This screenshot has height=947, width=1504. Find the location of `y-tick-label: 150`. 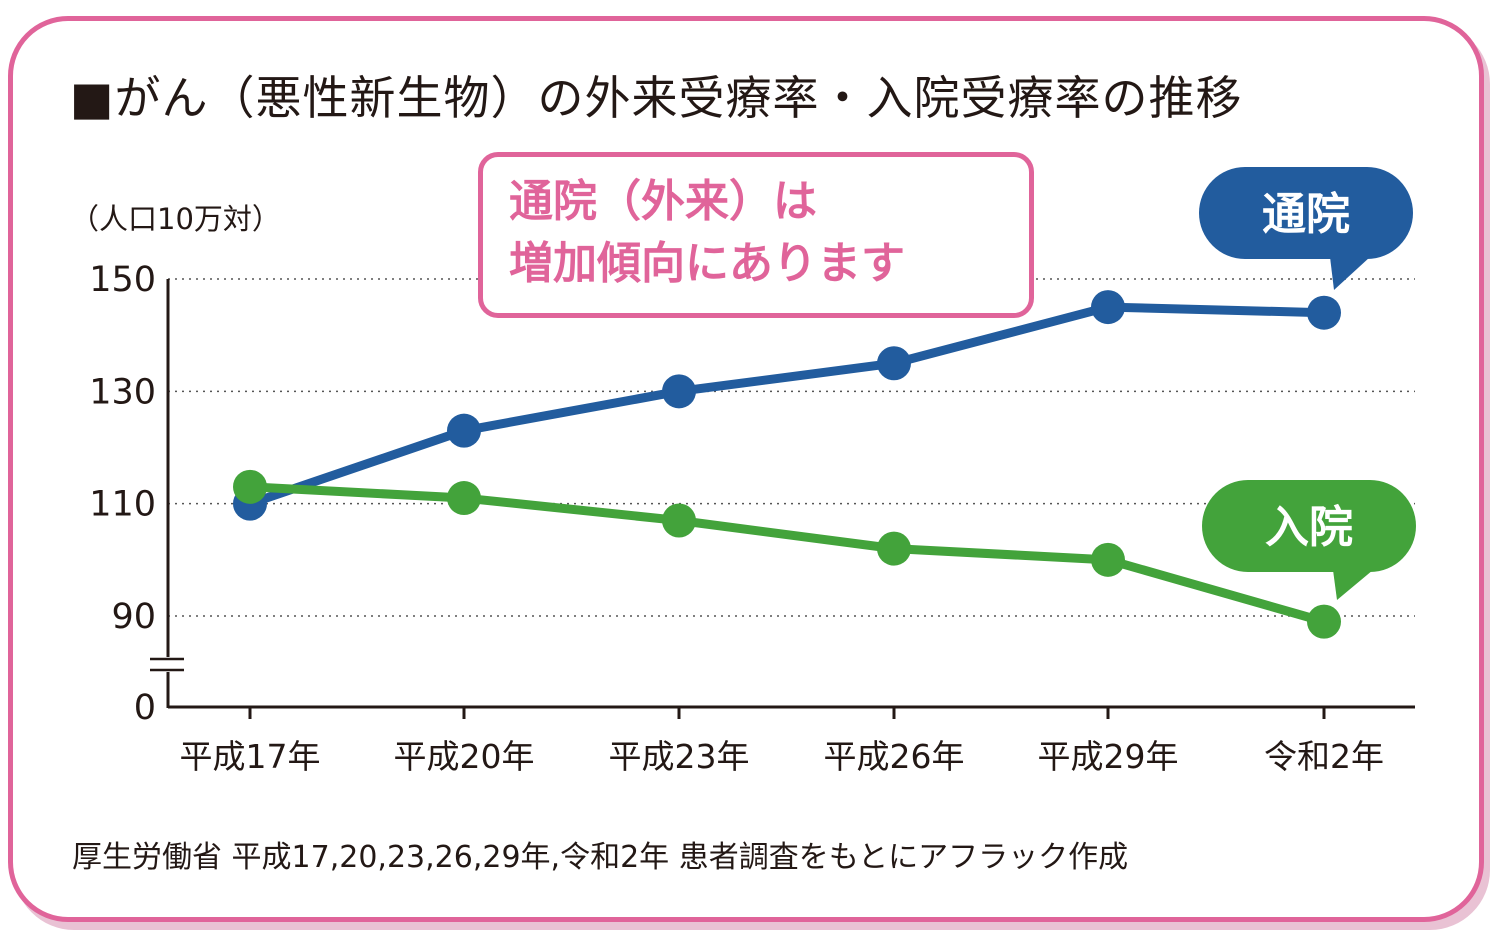

y-tick-label: 150 is located at coordinates (122, 280).